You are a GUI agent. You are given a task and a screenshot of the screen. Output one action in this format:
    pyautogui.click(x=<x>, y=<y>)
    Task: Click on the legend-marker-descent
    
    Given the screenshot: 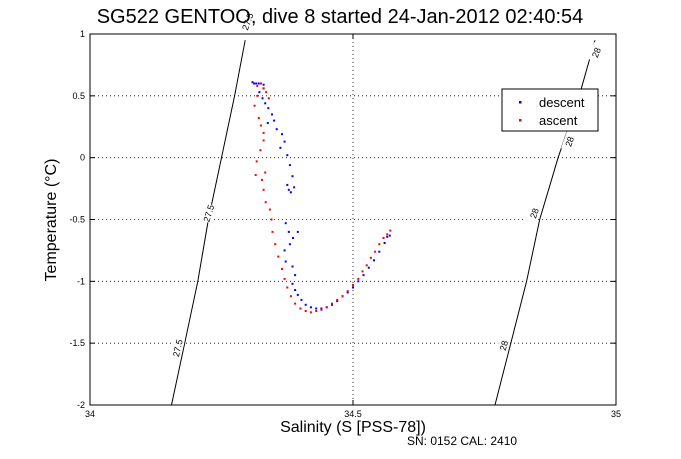 What is the action you would take?
    pyautogui.click(x=520, y=102)
    